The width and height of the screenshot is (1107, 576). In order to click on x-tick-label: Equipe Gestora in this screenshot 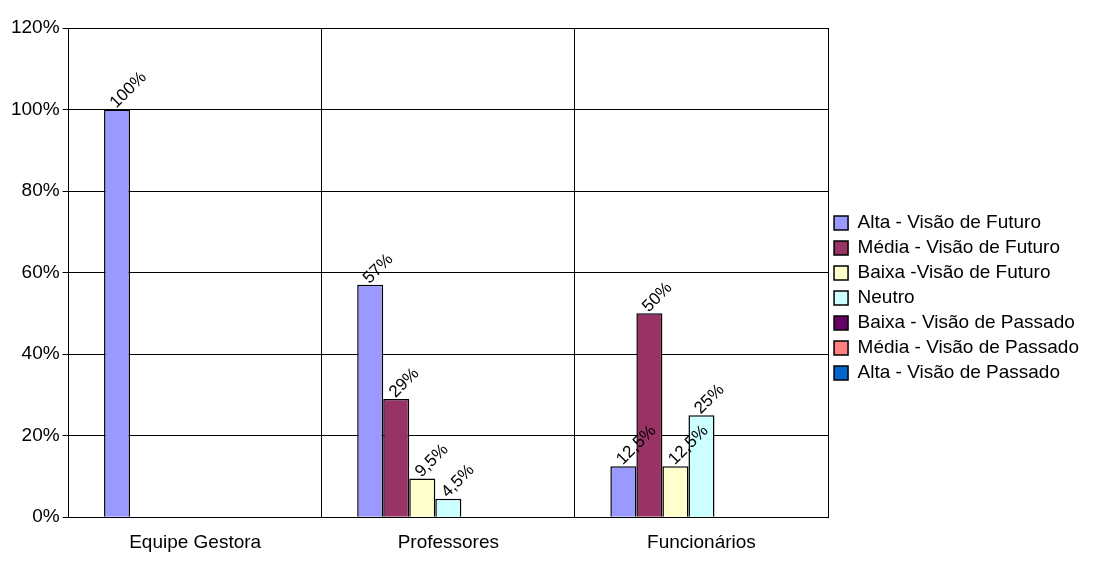, I will do `click(195, 541)`.